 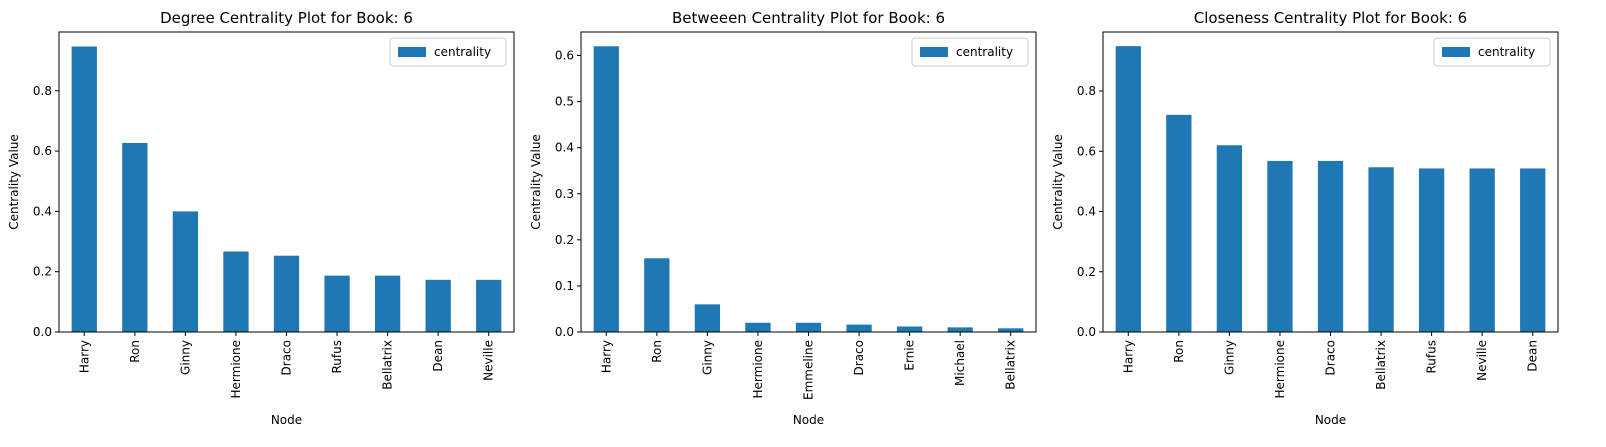 What do you see at coordinates (808, 327) in the screenshot?
I see `bar-emmeline` at bounding box center [808, 327].